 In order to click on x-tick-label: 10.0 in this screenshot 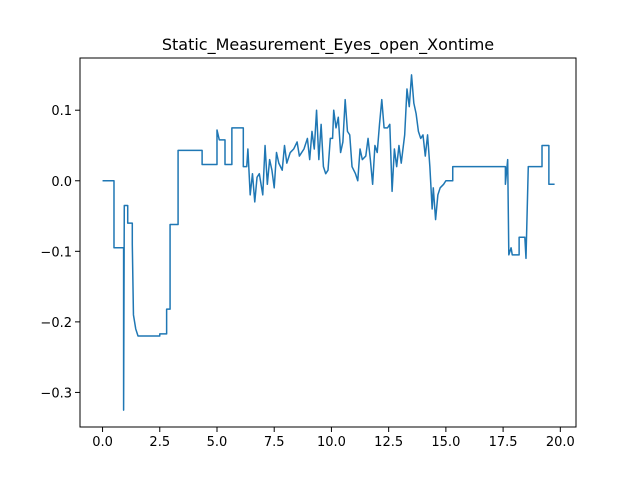, I will do `click(331, 442)`.